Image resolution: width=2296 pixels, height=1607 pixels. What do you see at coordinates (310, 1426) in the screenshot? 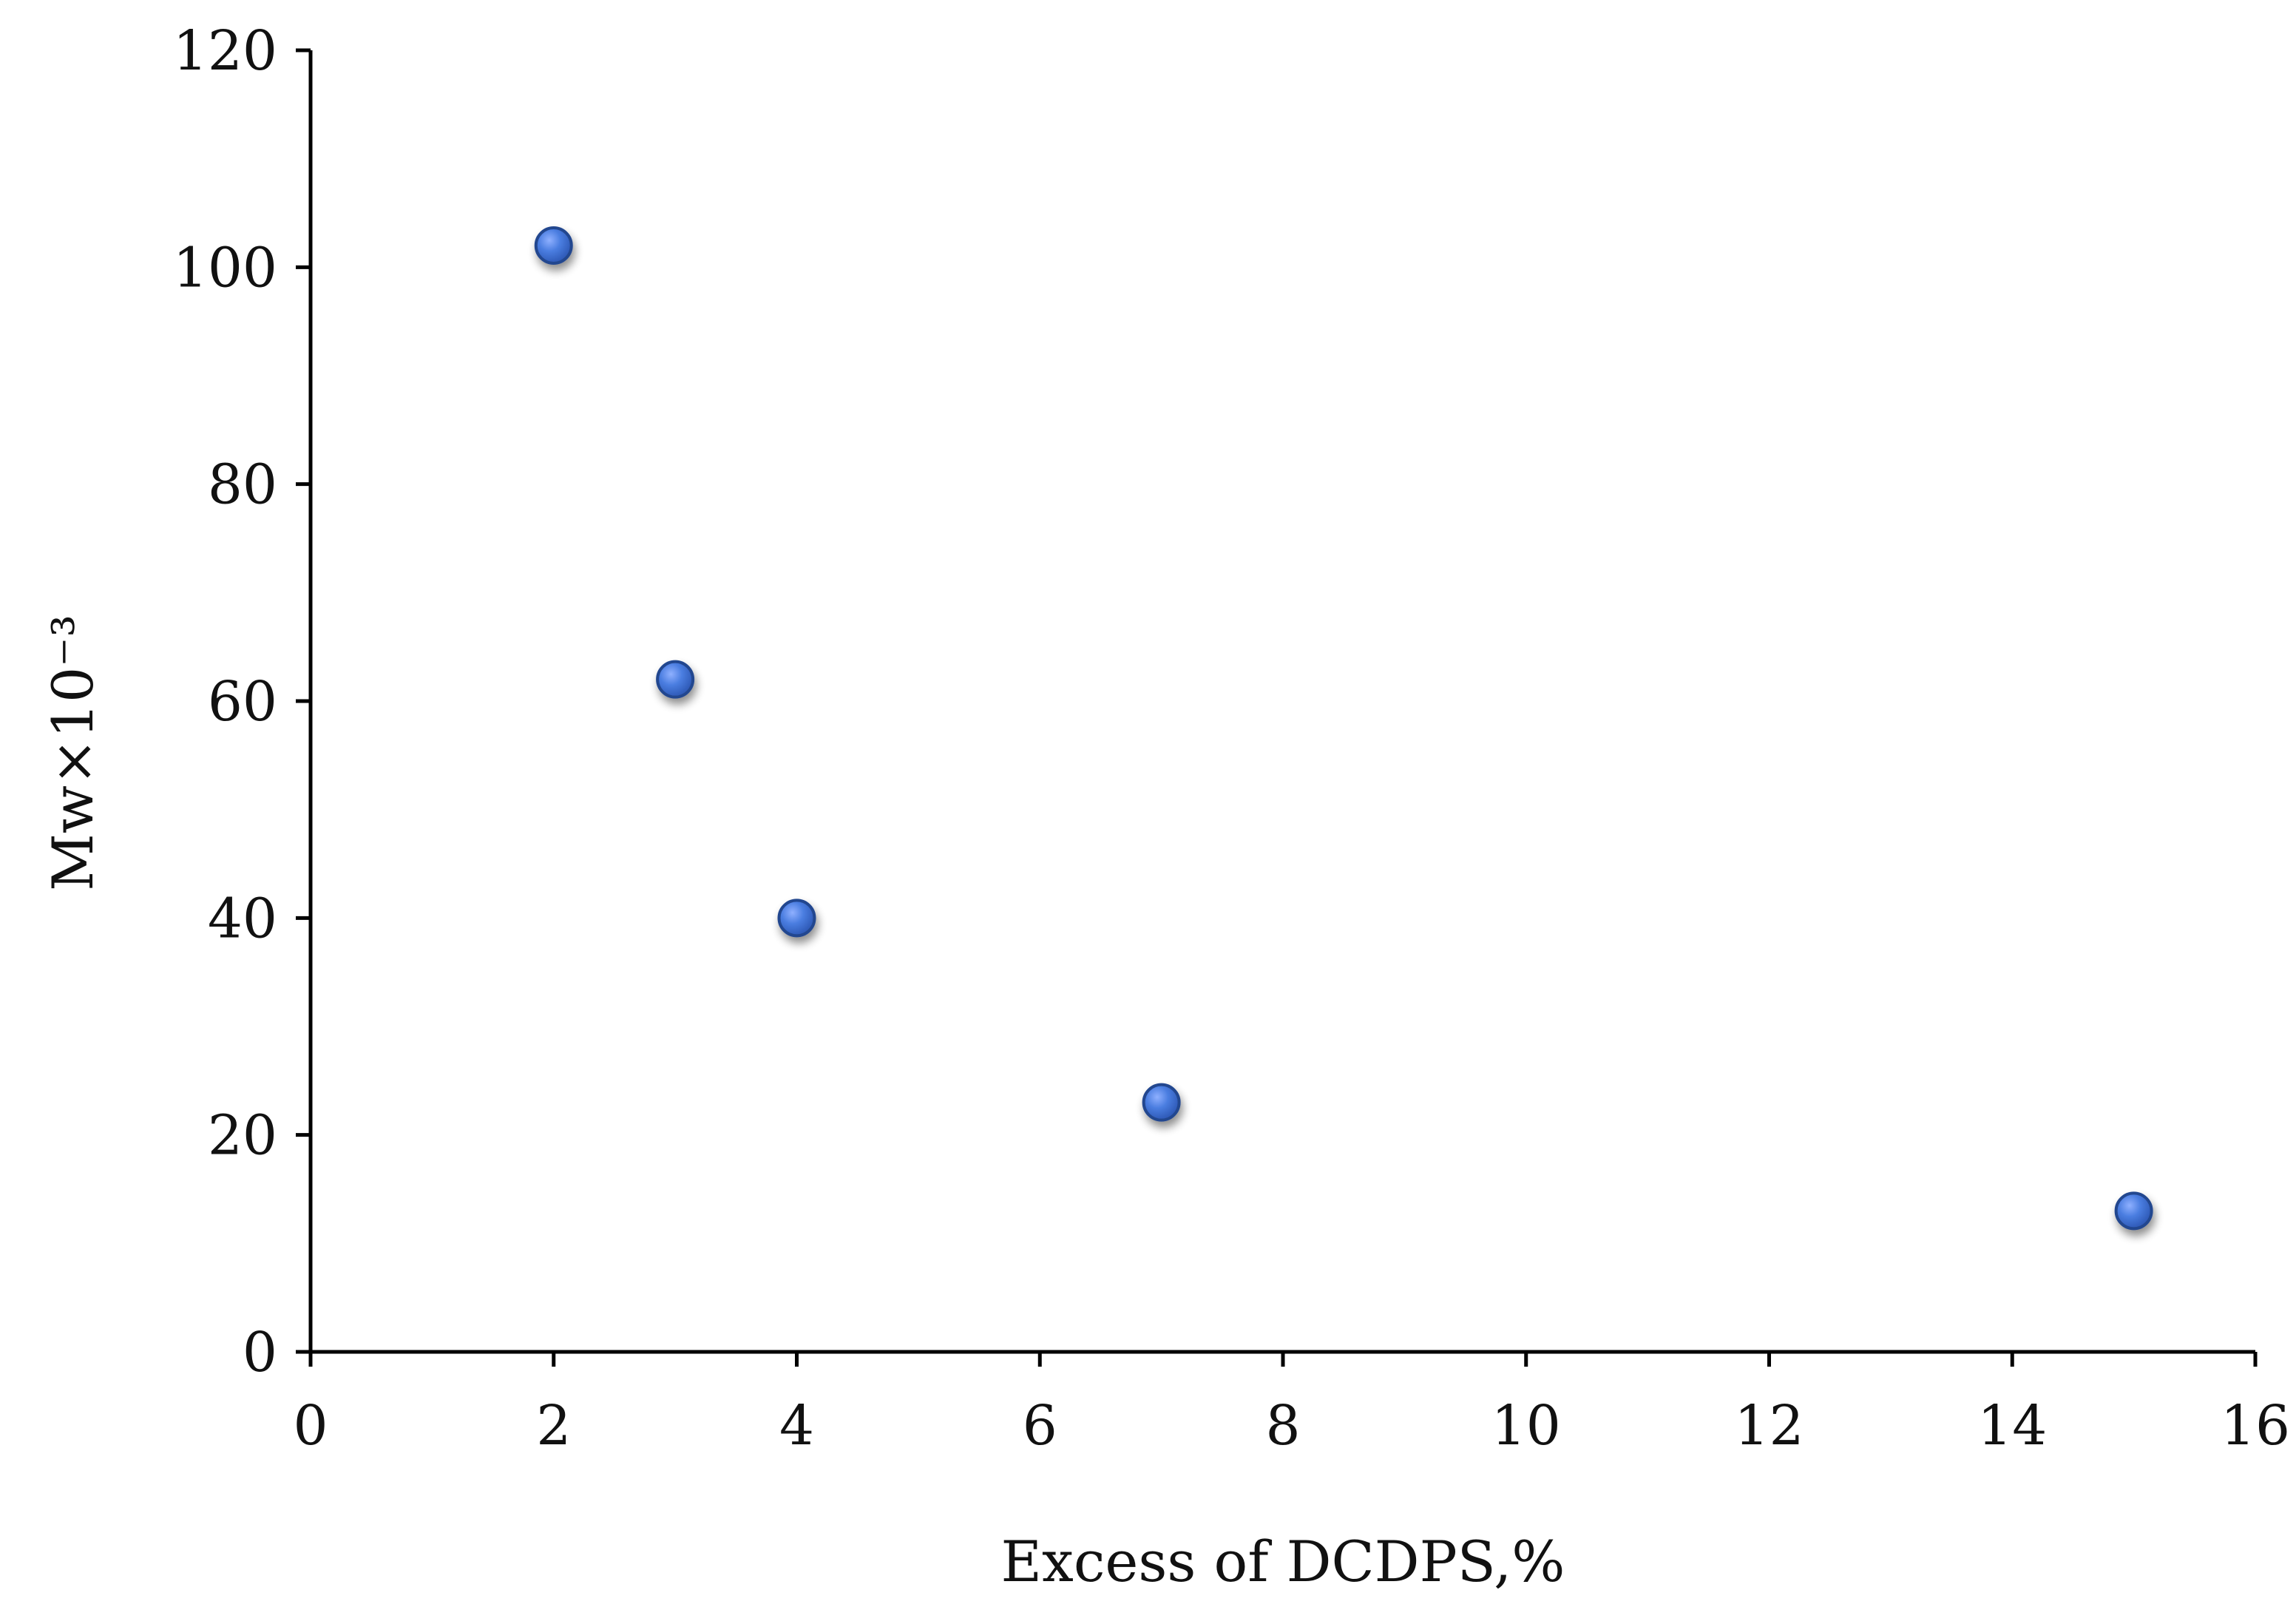
I see `x-tick-label: 0` at bounding box center [310, 1426].